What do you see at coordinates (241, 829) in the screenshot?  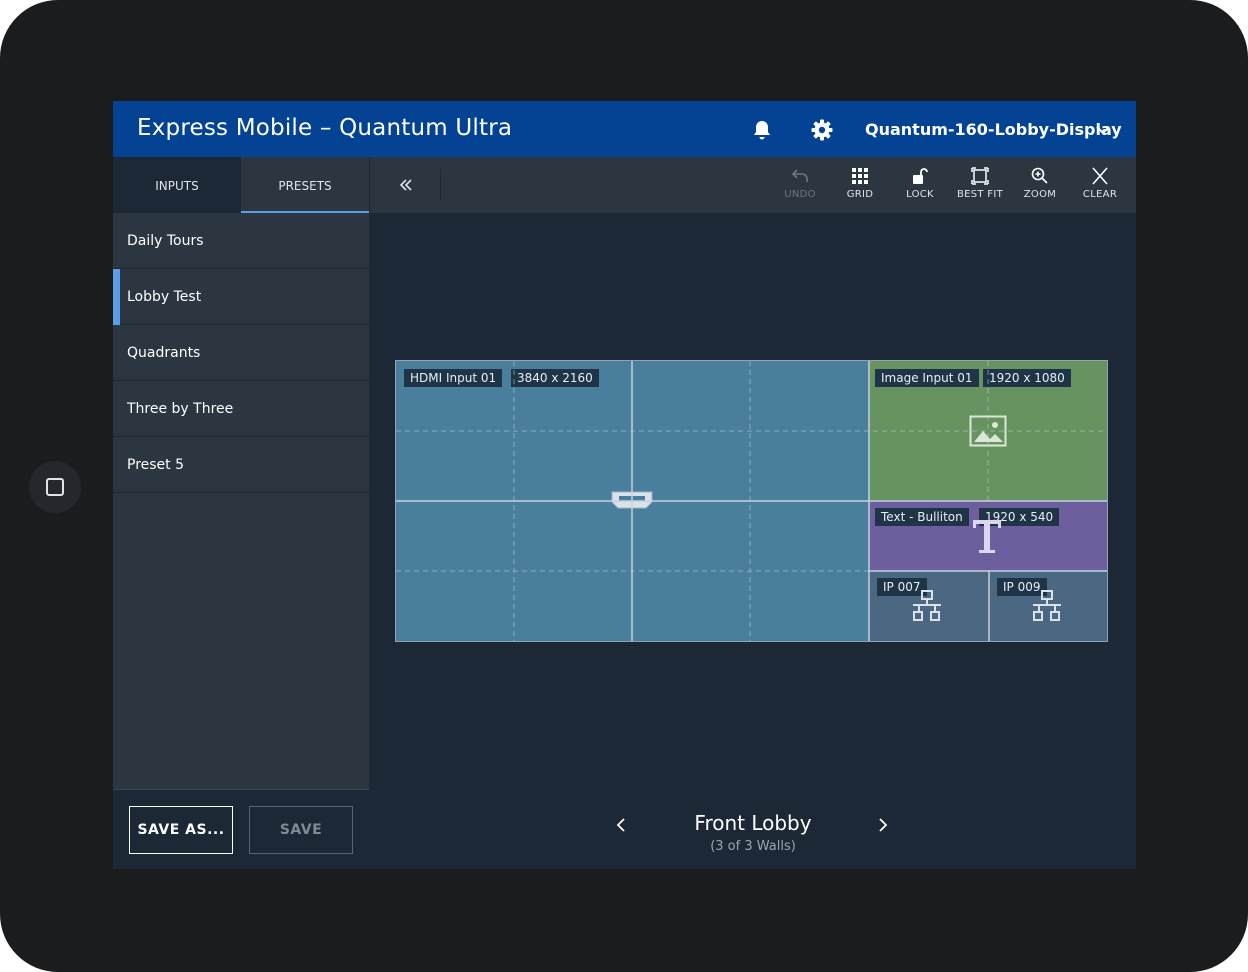 I see `sidebar-footer: SAVE AS... SAVE` at bounding box center [241, 829].